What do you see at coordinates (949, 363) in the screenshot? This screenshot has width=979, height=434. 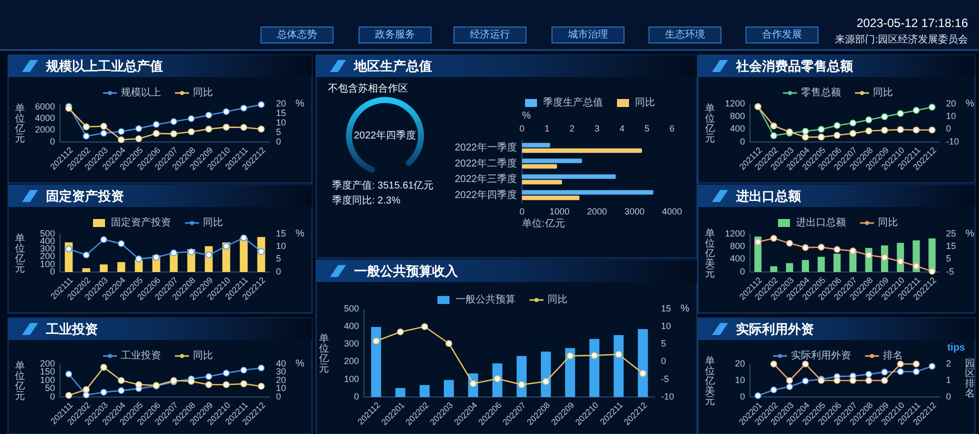 I see `y2-tick-label: 2` at bounding box center [949, 363].